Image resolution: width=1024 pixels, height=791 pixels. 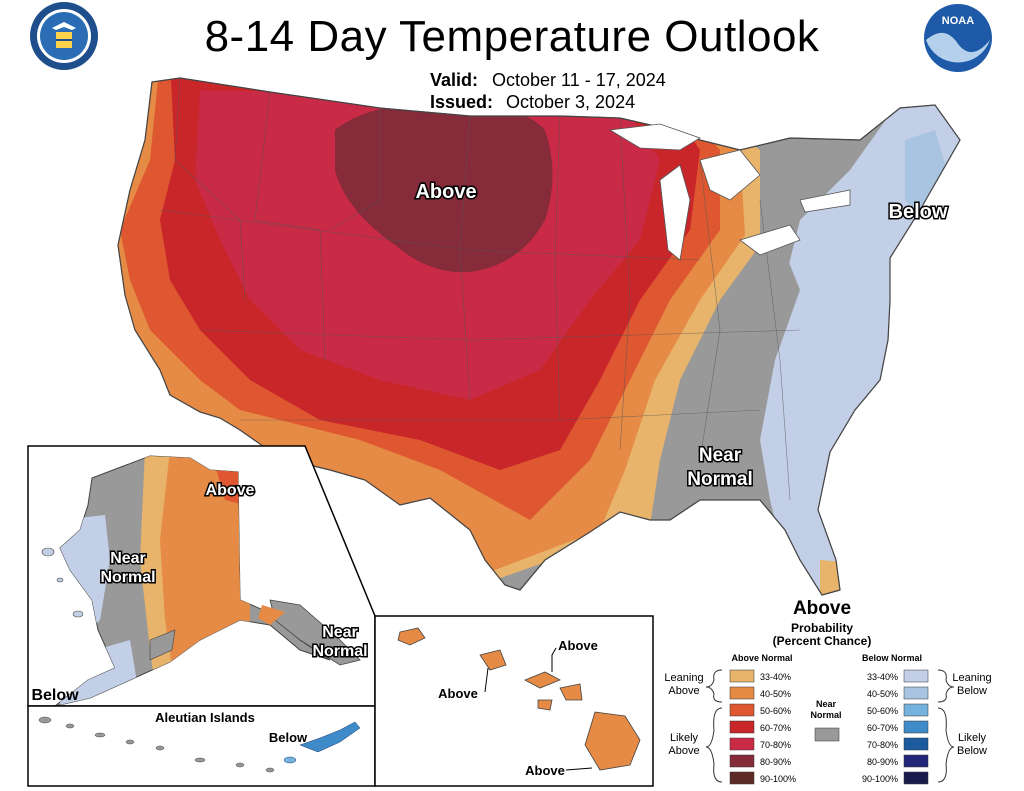 I want to click on legend-above-range-5: 80-90%, so click(x=775, y=762).